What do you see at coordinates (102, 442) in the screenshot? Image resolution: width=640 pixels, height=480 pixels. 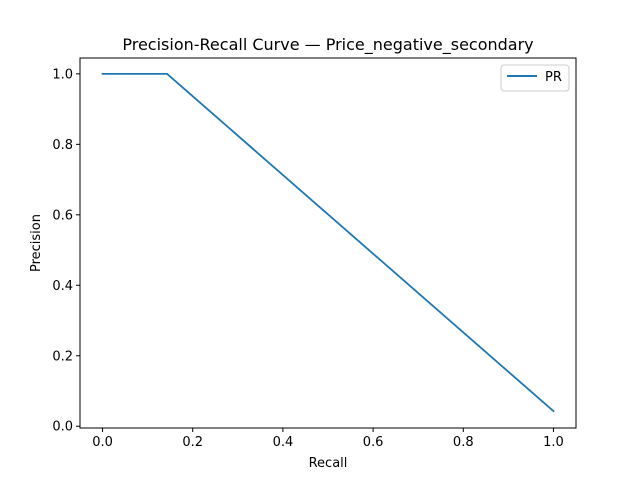 I see `x-tick-label: 0.0` at bounding box center [102, 442].